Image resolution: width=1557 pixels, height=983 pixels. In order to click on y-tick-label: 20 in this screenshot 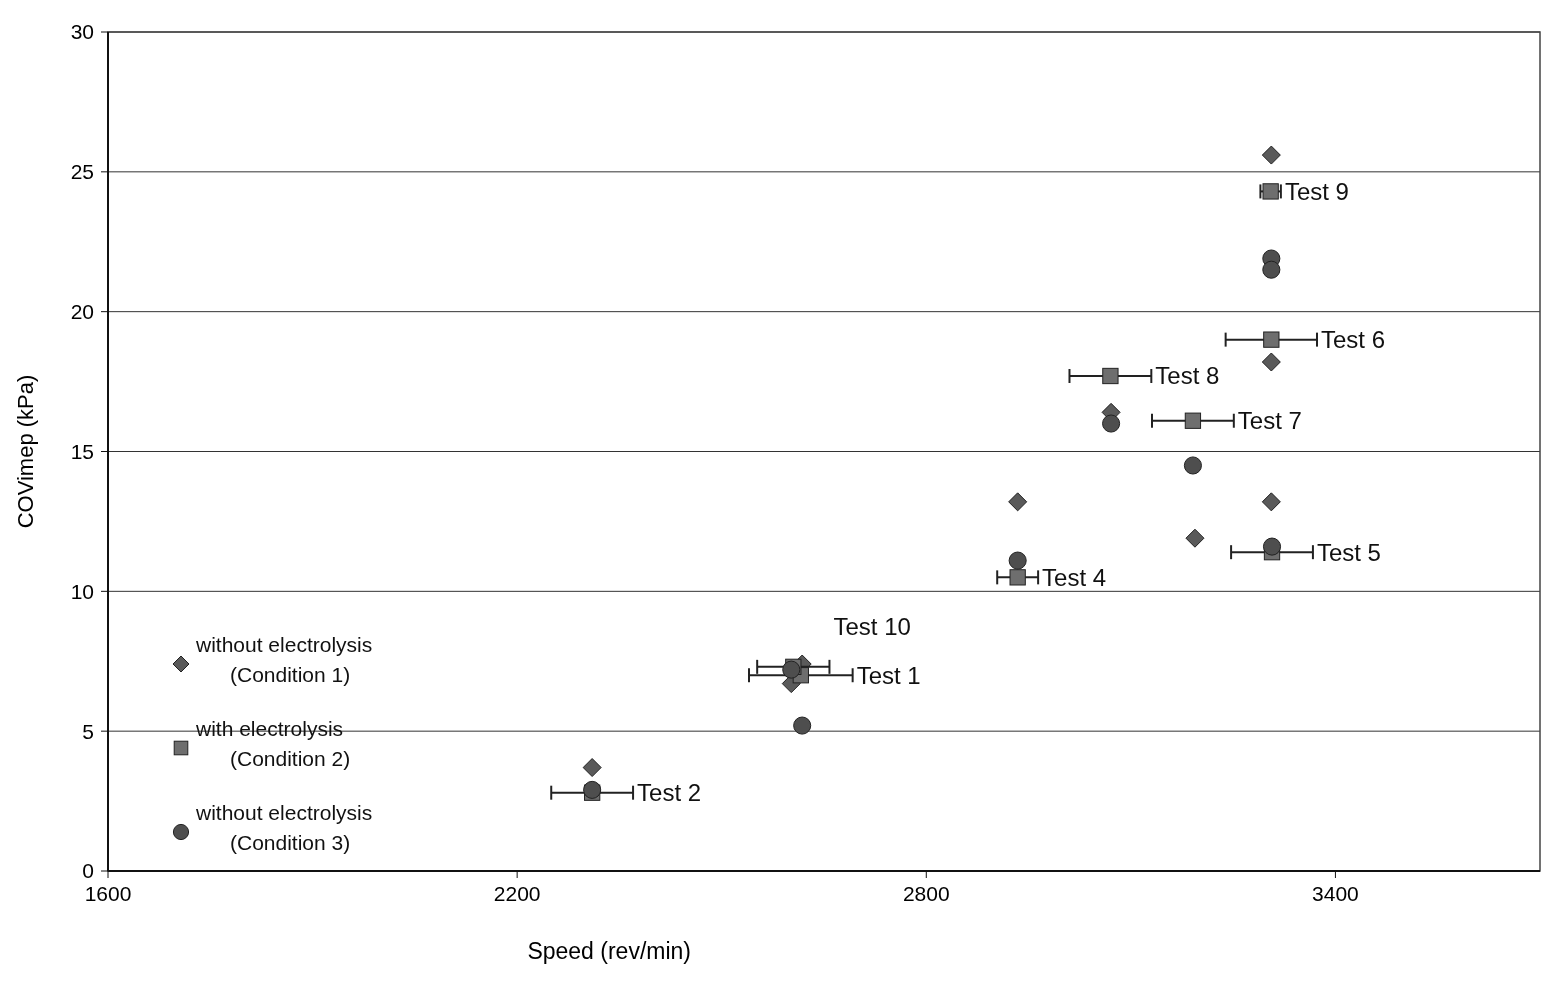, I will do `click(82, 312)`.